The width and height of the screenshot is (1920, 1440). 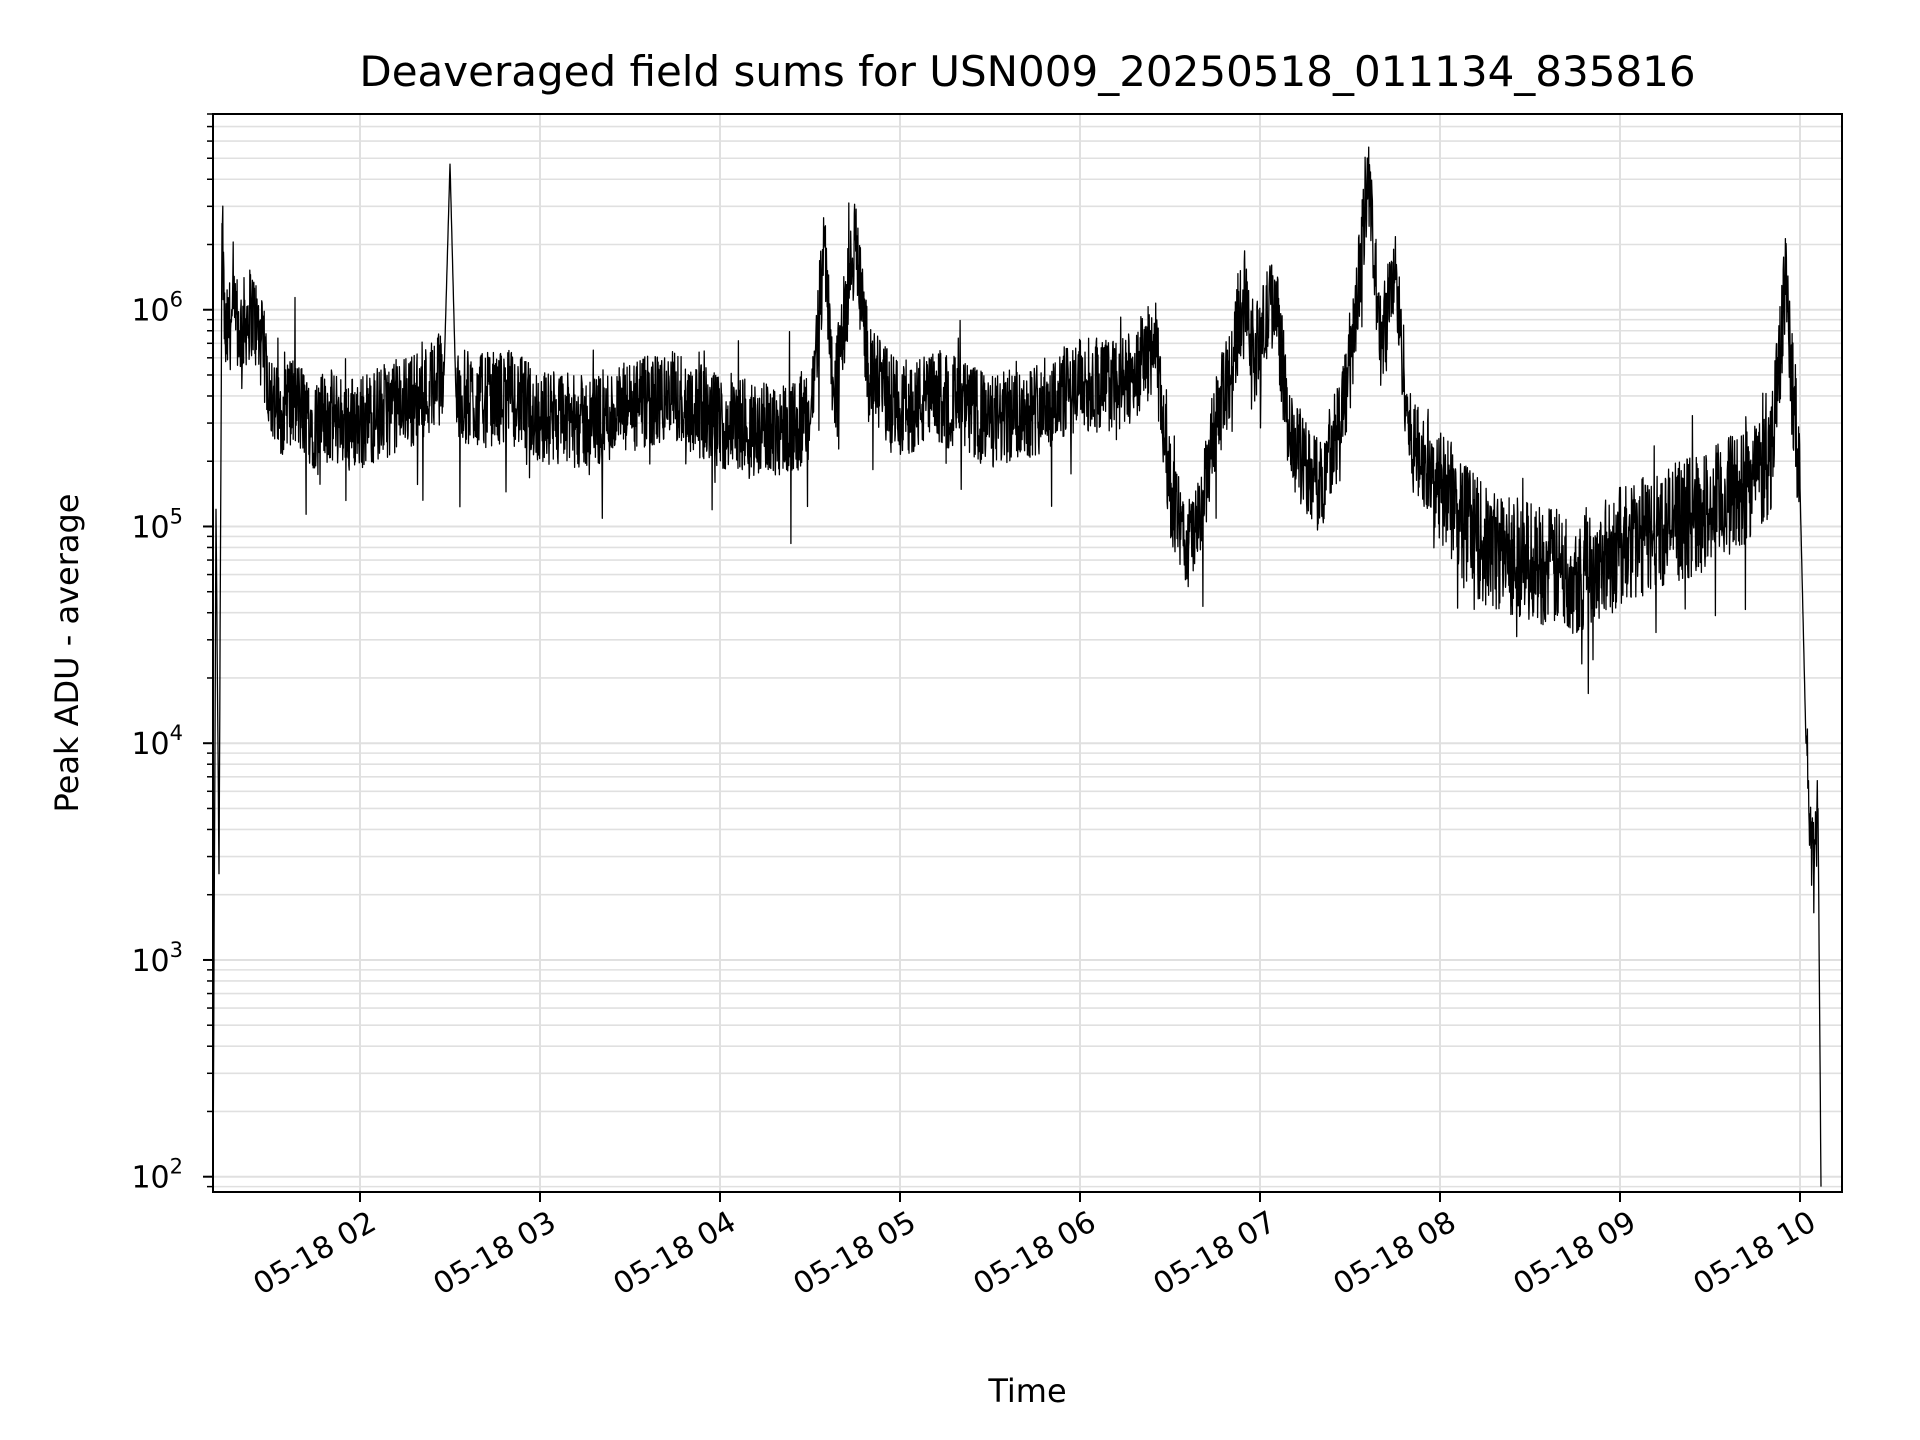 I want to click on x-axis-title: Time, so click(x=1026, y=1391).